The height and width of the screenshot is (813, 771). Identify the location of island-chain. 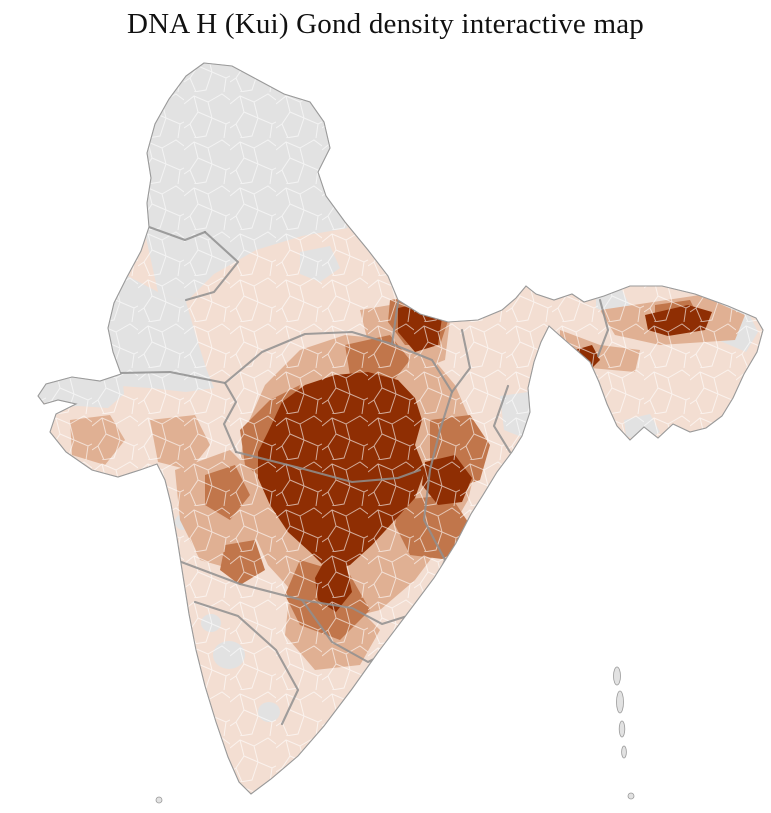
(395, 735).